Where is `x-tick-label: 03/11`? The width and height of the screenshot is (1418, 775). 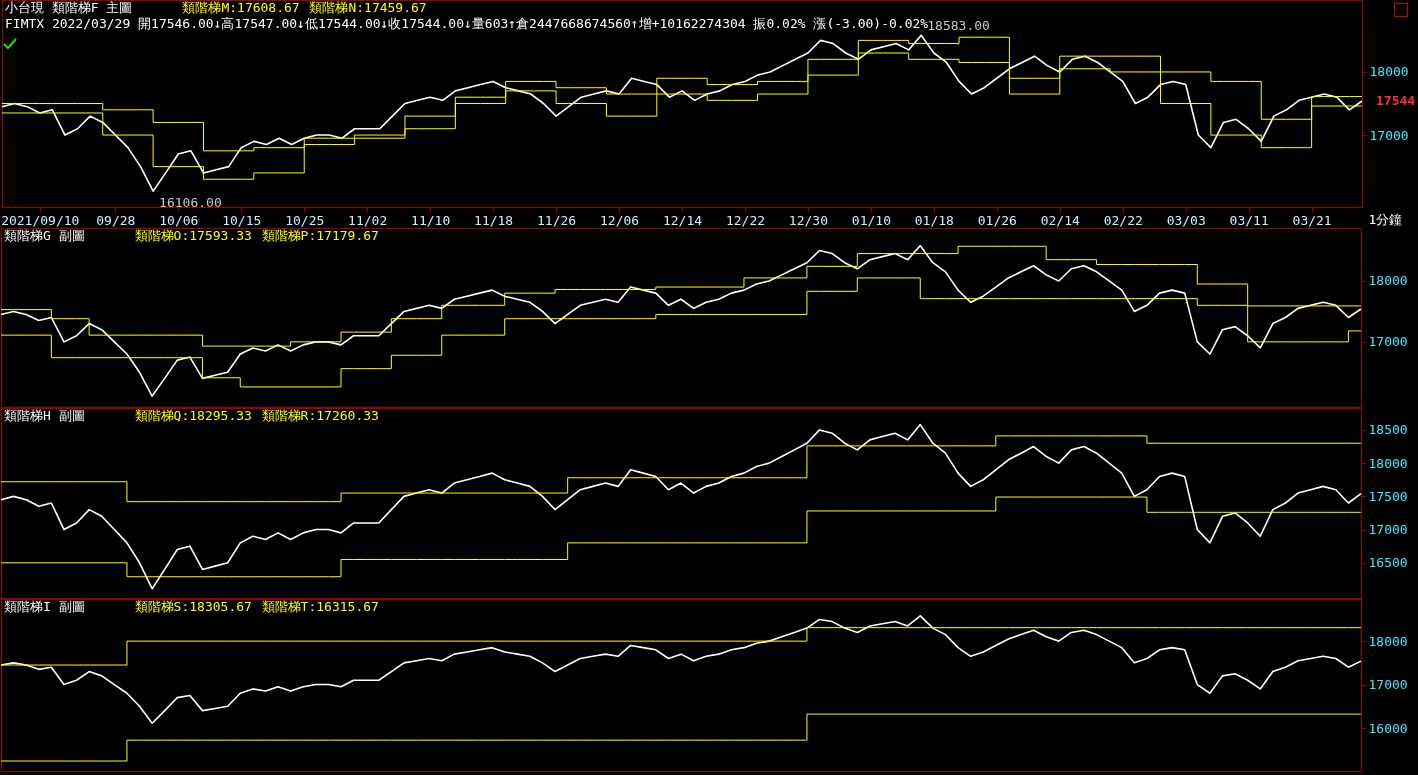 x-tick-label: 03/11 is located at coordinates (1249, 220).